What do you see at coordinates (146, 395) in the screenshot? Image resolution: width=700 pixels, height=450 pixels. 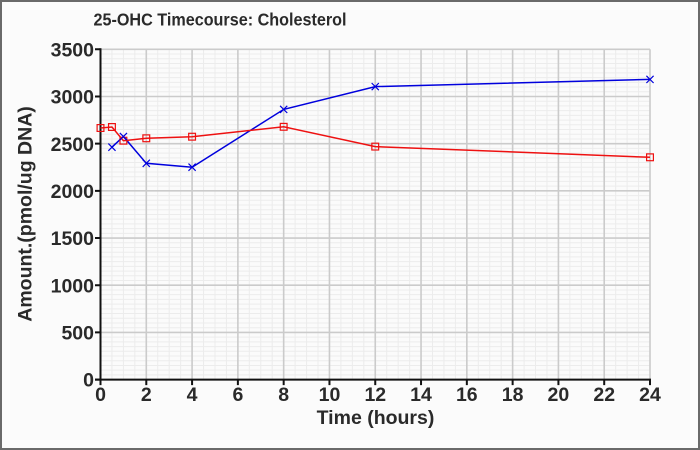 I see `svg-text: 2` at bounding box center [146, 395].